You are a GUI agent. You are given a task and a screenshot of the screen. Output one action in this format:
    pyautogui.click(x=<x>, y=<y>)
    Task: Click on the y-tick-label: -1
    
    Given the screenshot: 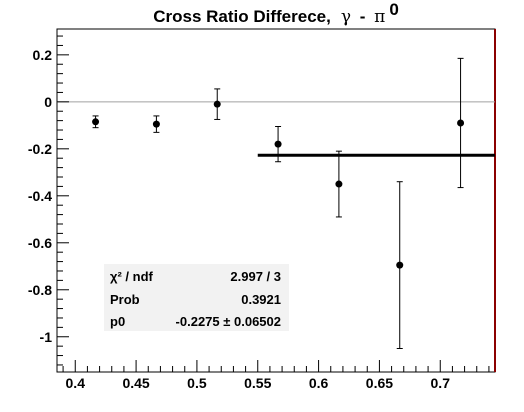 What is the action you would take?
    pyautogui.click(x=46, y=337)
    